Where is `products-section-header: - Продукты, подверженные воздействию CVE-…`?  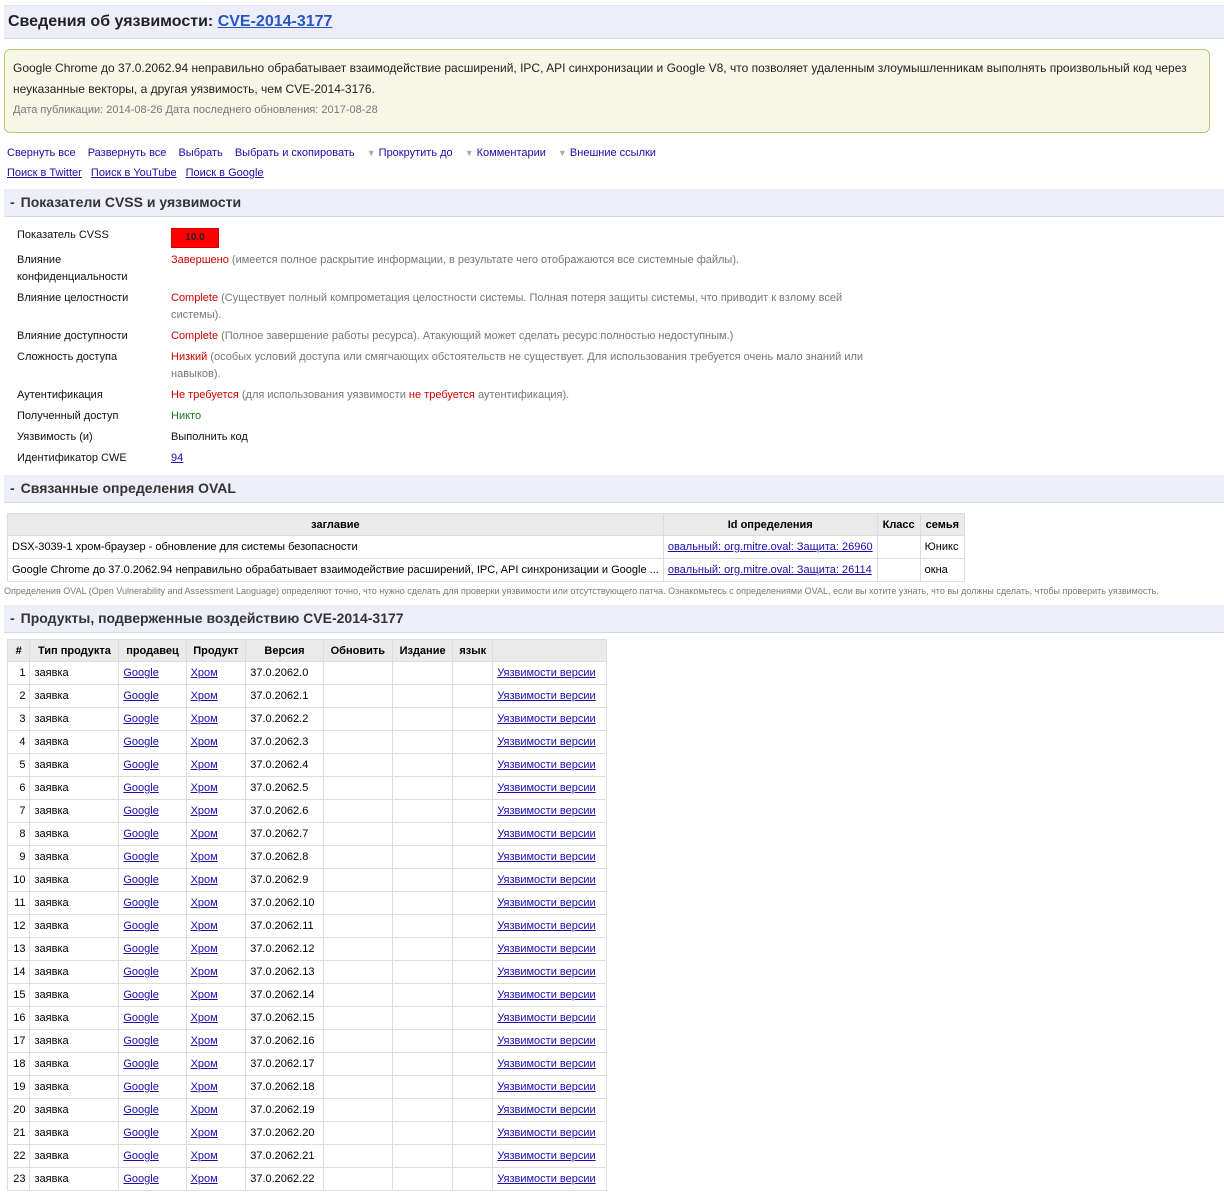
products-section-header: - Продукты, подверженные воздействию CVE-… is located at coordinates (614, 619).